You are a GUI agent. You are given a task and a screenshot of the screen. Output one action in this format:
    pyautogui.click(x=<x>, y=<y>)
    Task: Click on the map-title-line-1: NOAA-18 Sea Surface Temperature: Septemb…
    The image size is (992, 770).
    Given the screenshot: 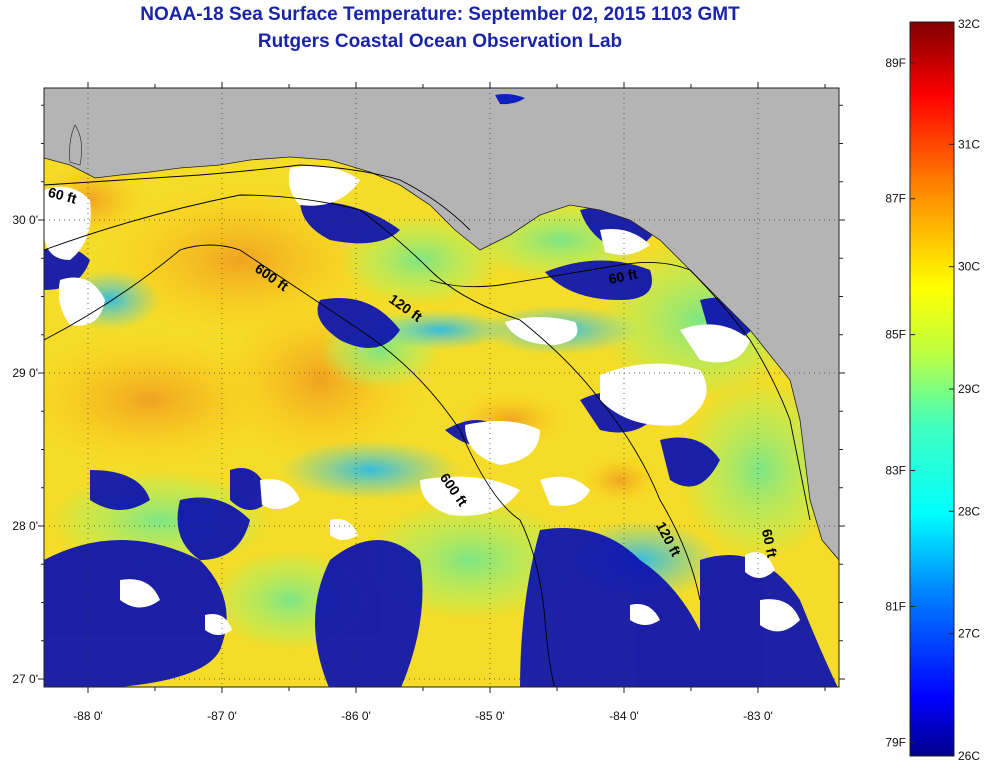 What is the action you would take?
    pyautogui.click(x=440, y=14)
    